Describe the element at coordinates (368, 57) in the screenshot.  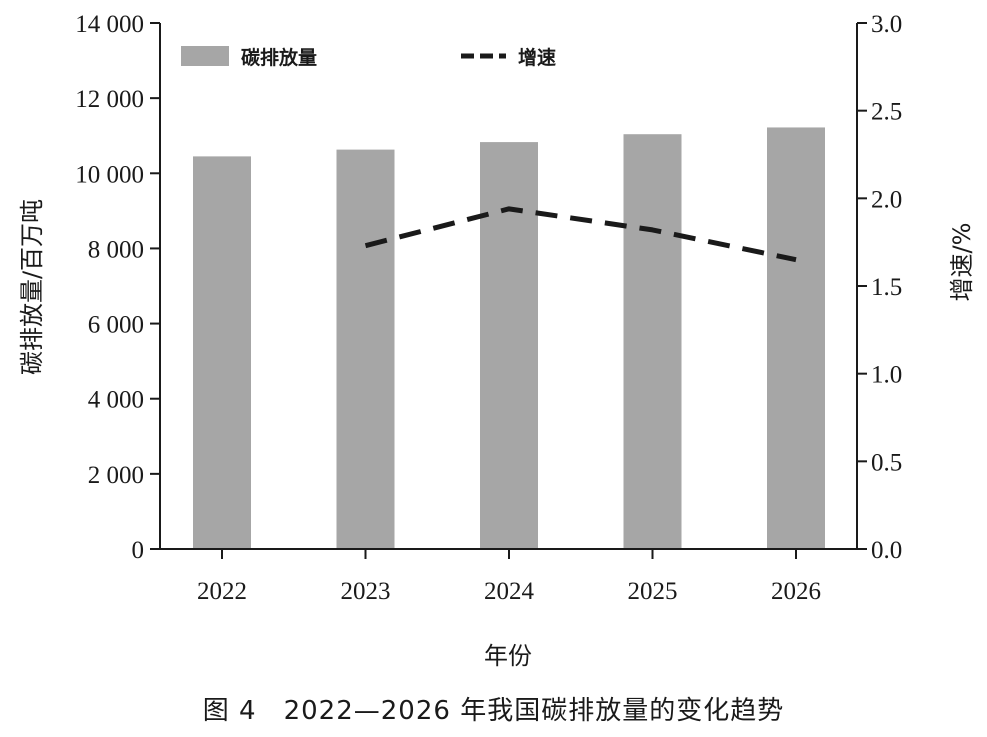
I see `legend: 碳排放量 增速` at that location.